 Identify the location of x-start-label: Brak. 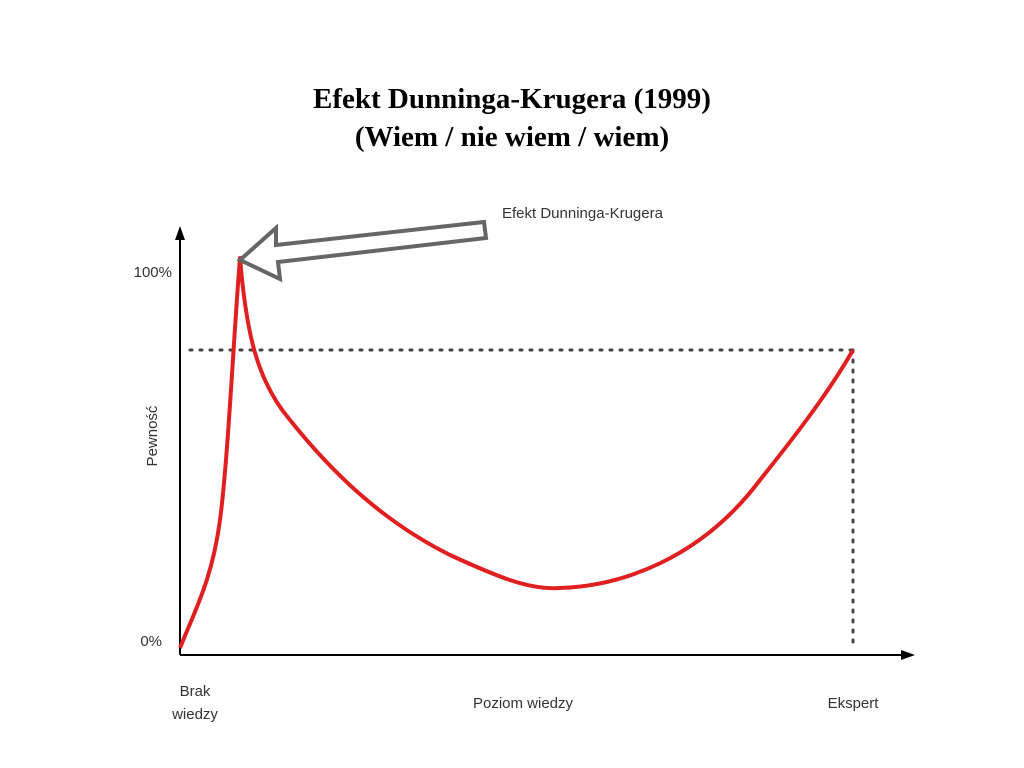
(195, 691).